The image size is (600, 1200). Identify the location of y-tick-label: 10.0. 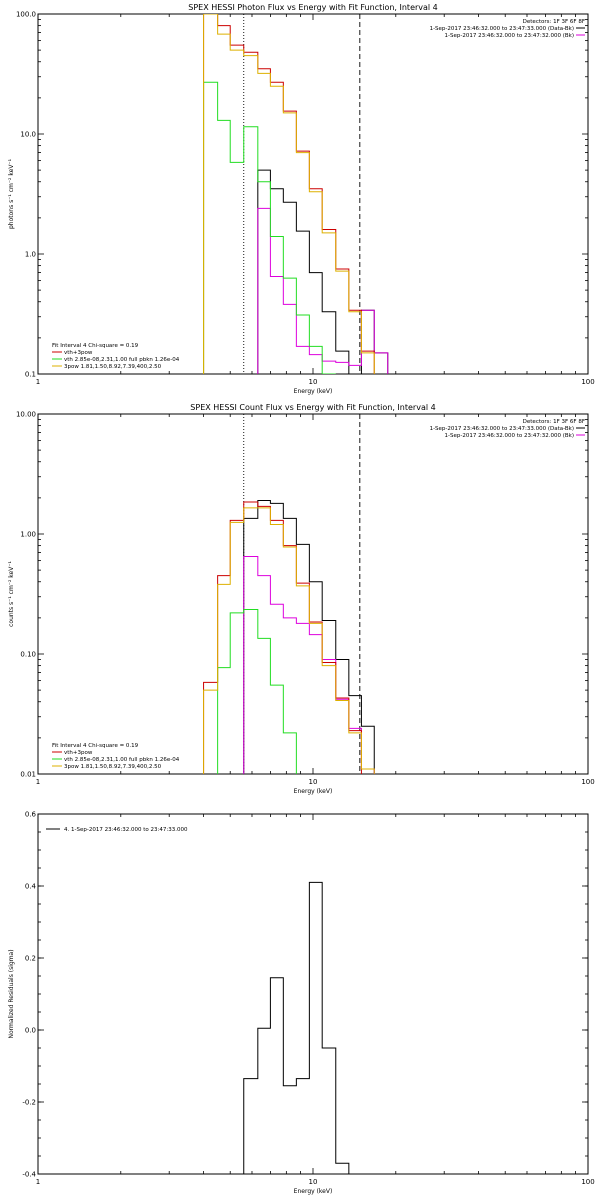
(28, 135).